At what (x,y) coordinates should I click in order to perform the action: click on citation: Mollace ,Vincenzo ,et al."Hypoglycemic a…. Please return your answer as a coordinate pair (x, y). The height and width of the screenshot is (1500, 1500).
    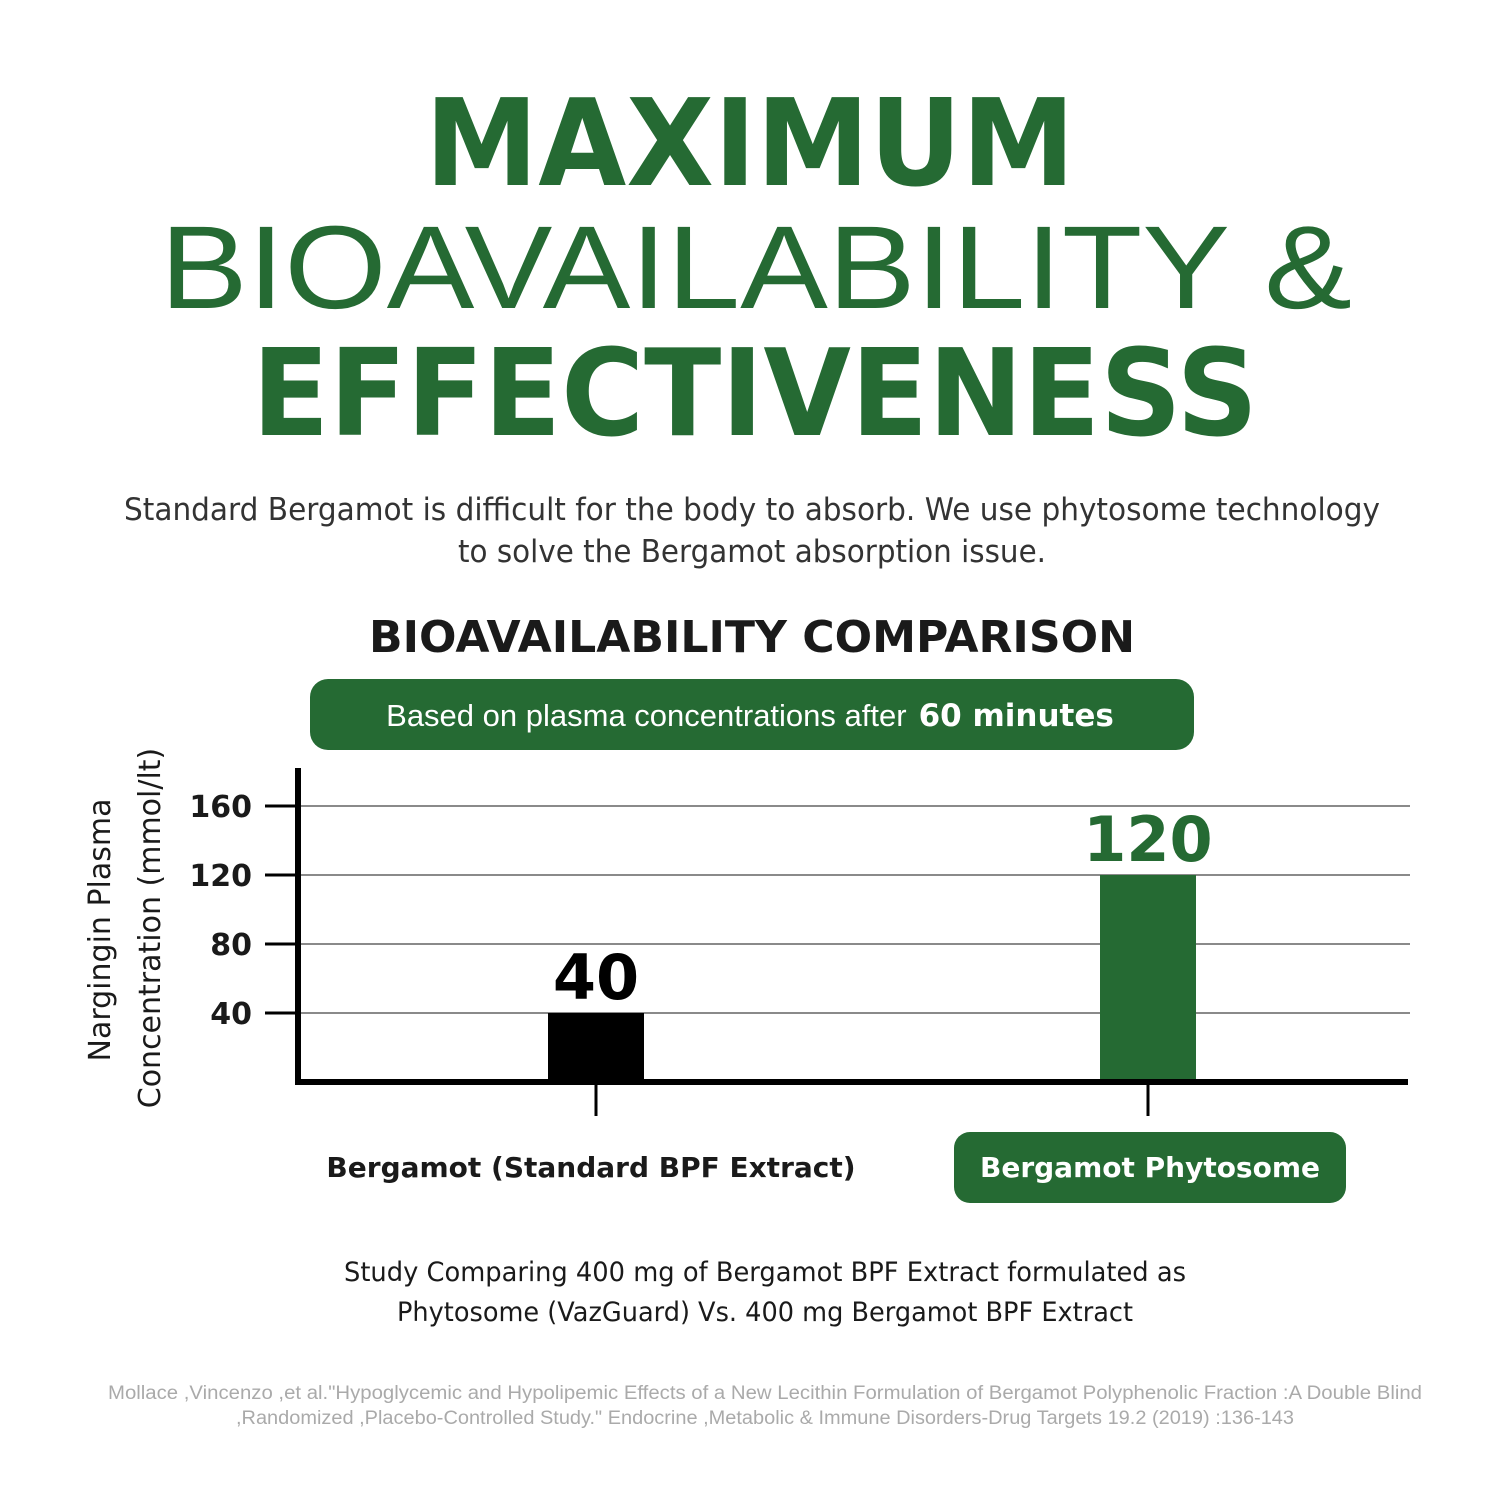
    Looking at the image, I should click on (765, 1393).